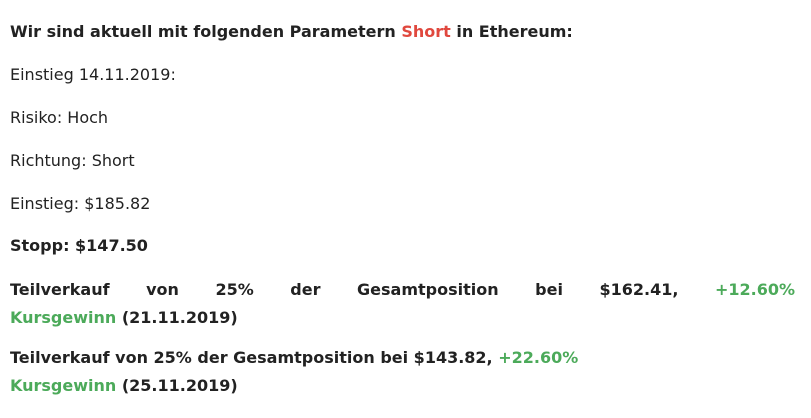 The image size is (811, 418). What do you see at coordinates (80, 203) in the screenshot?
I see `line: Einstieg: $185.82` at bounding box center [80, 203].